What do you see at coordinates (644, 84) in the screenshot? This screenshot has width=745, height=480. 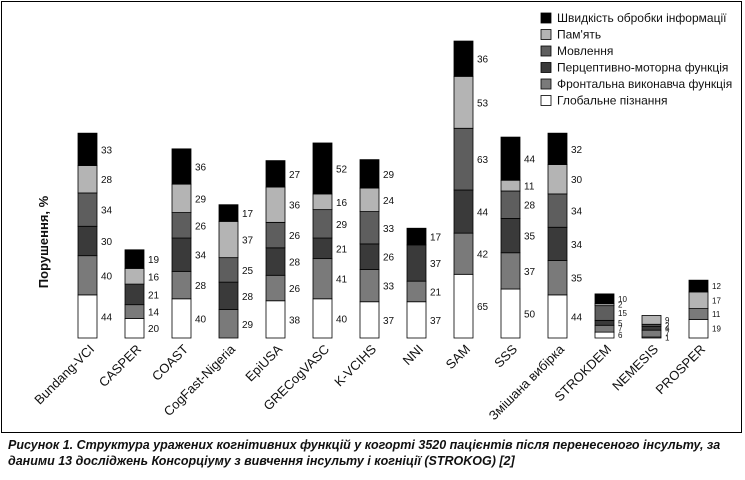 I see `legend-label: Фронтальна виконавча функція` at bounding box center [644, 84].